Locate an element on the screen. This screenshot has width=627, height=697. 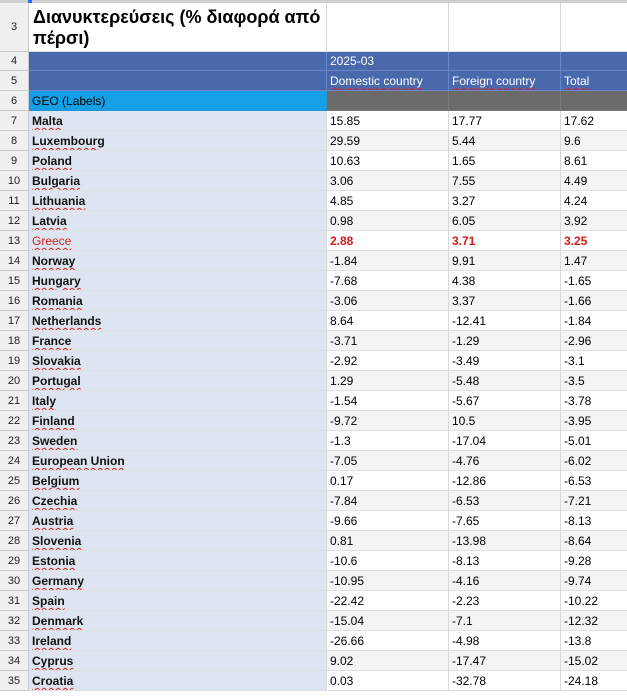
foreign-value-cell: 1.65 is located at coordinates (505, 161).